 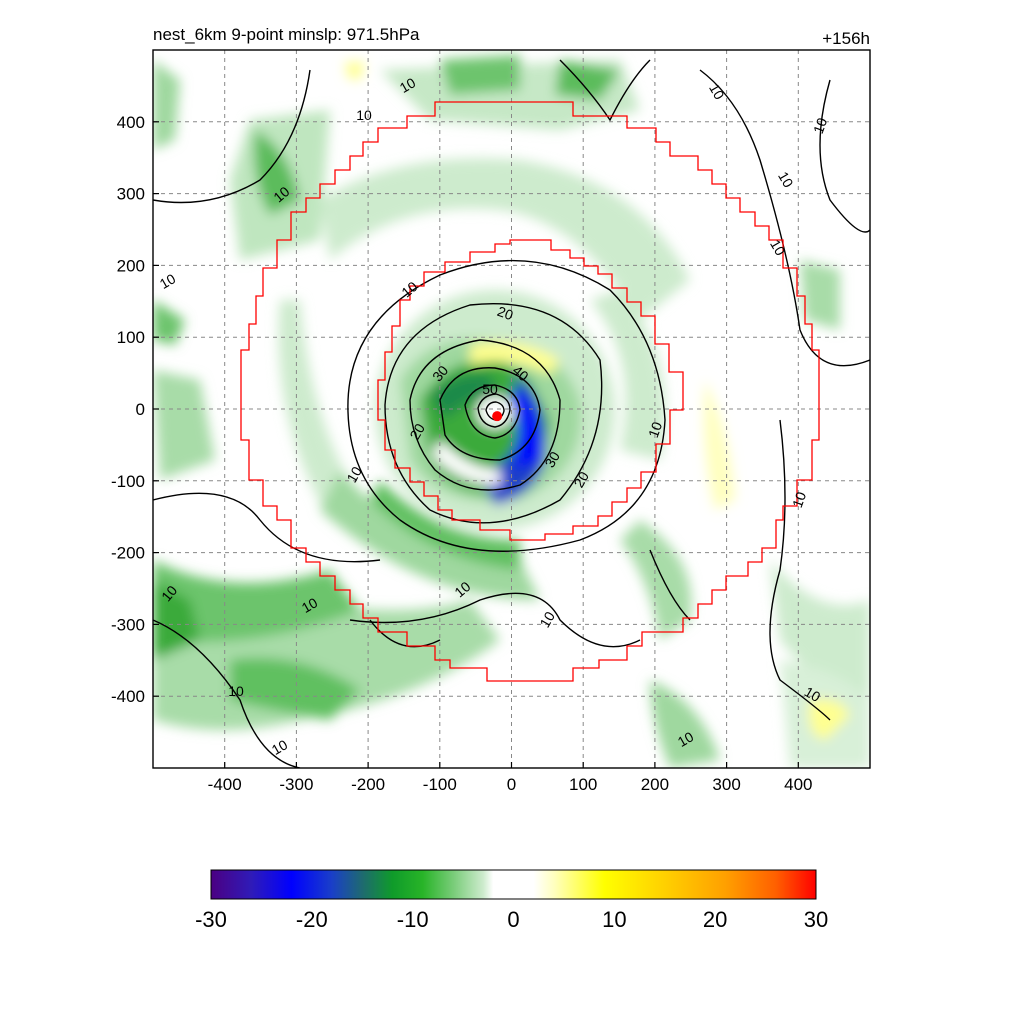 What do you see at coordinates (440, 784) in the screenshot?
I see `x-tick-label: -100` at bounding box center [440, 784].